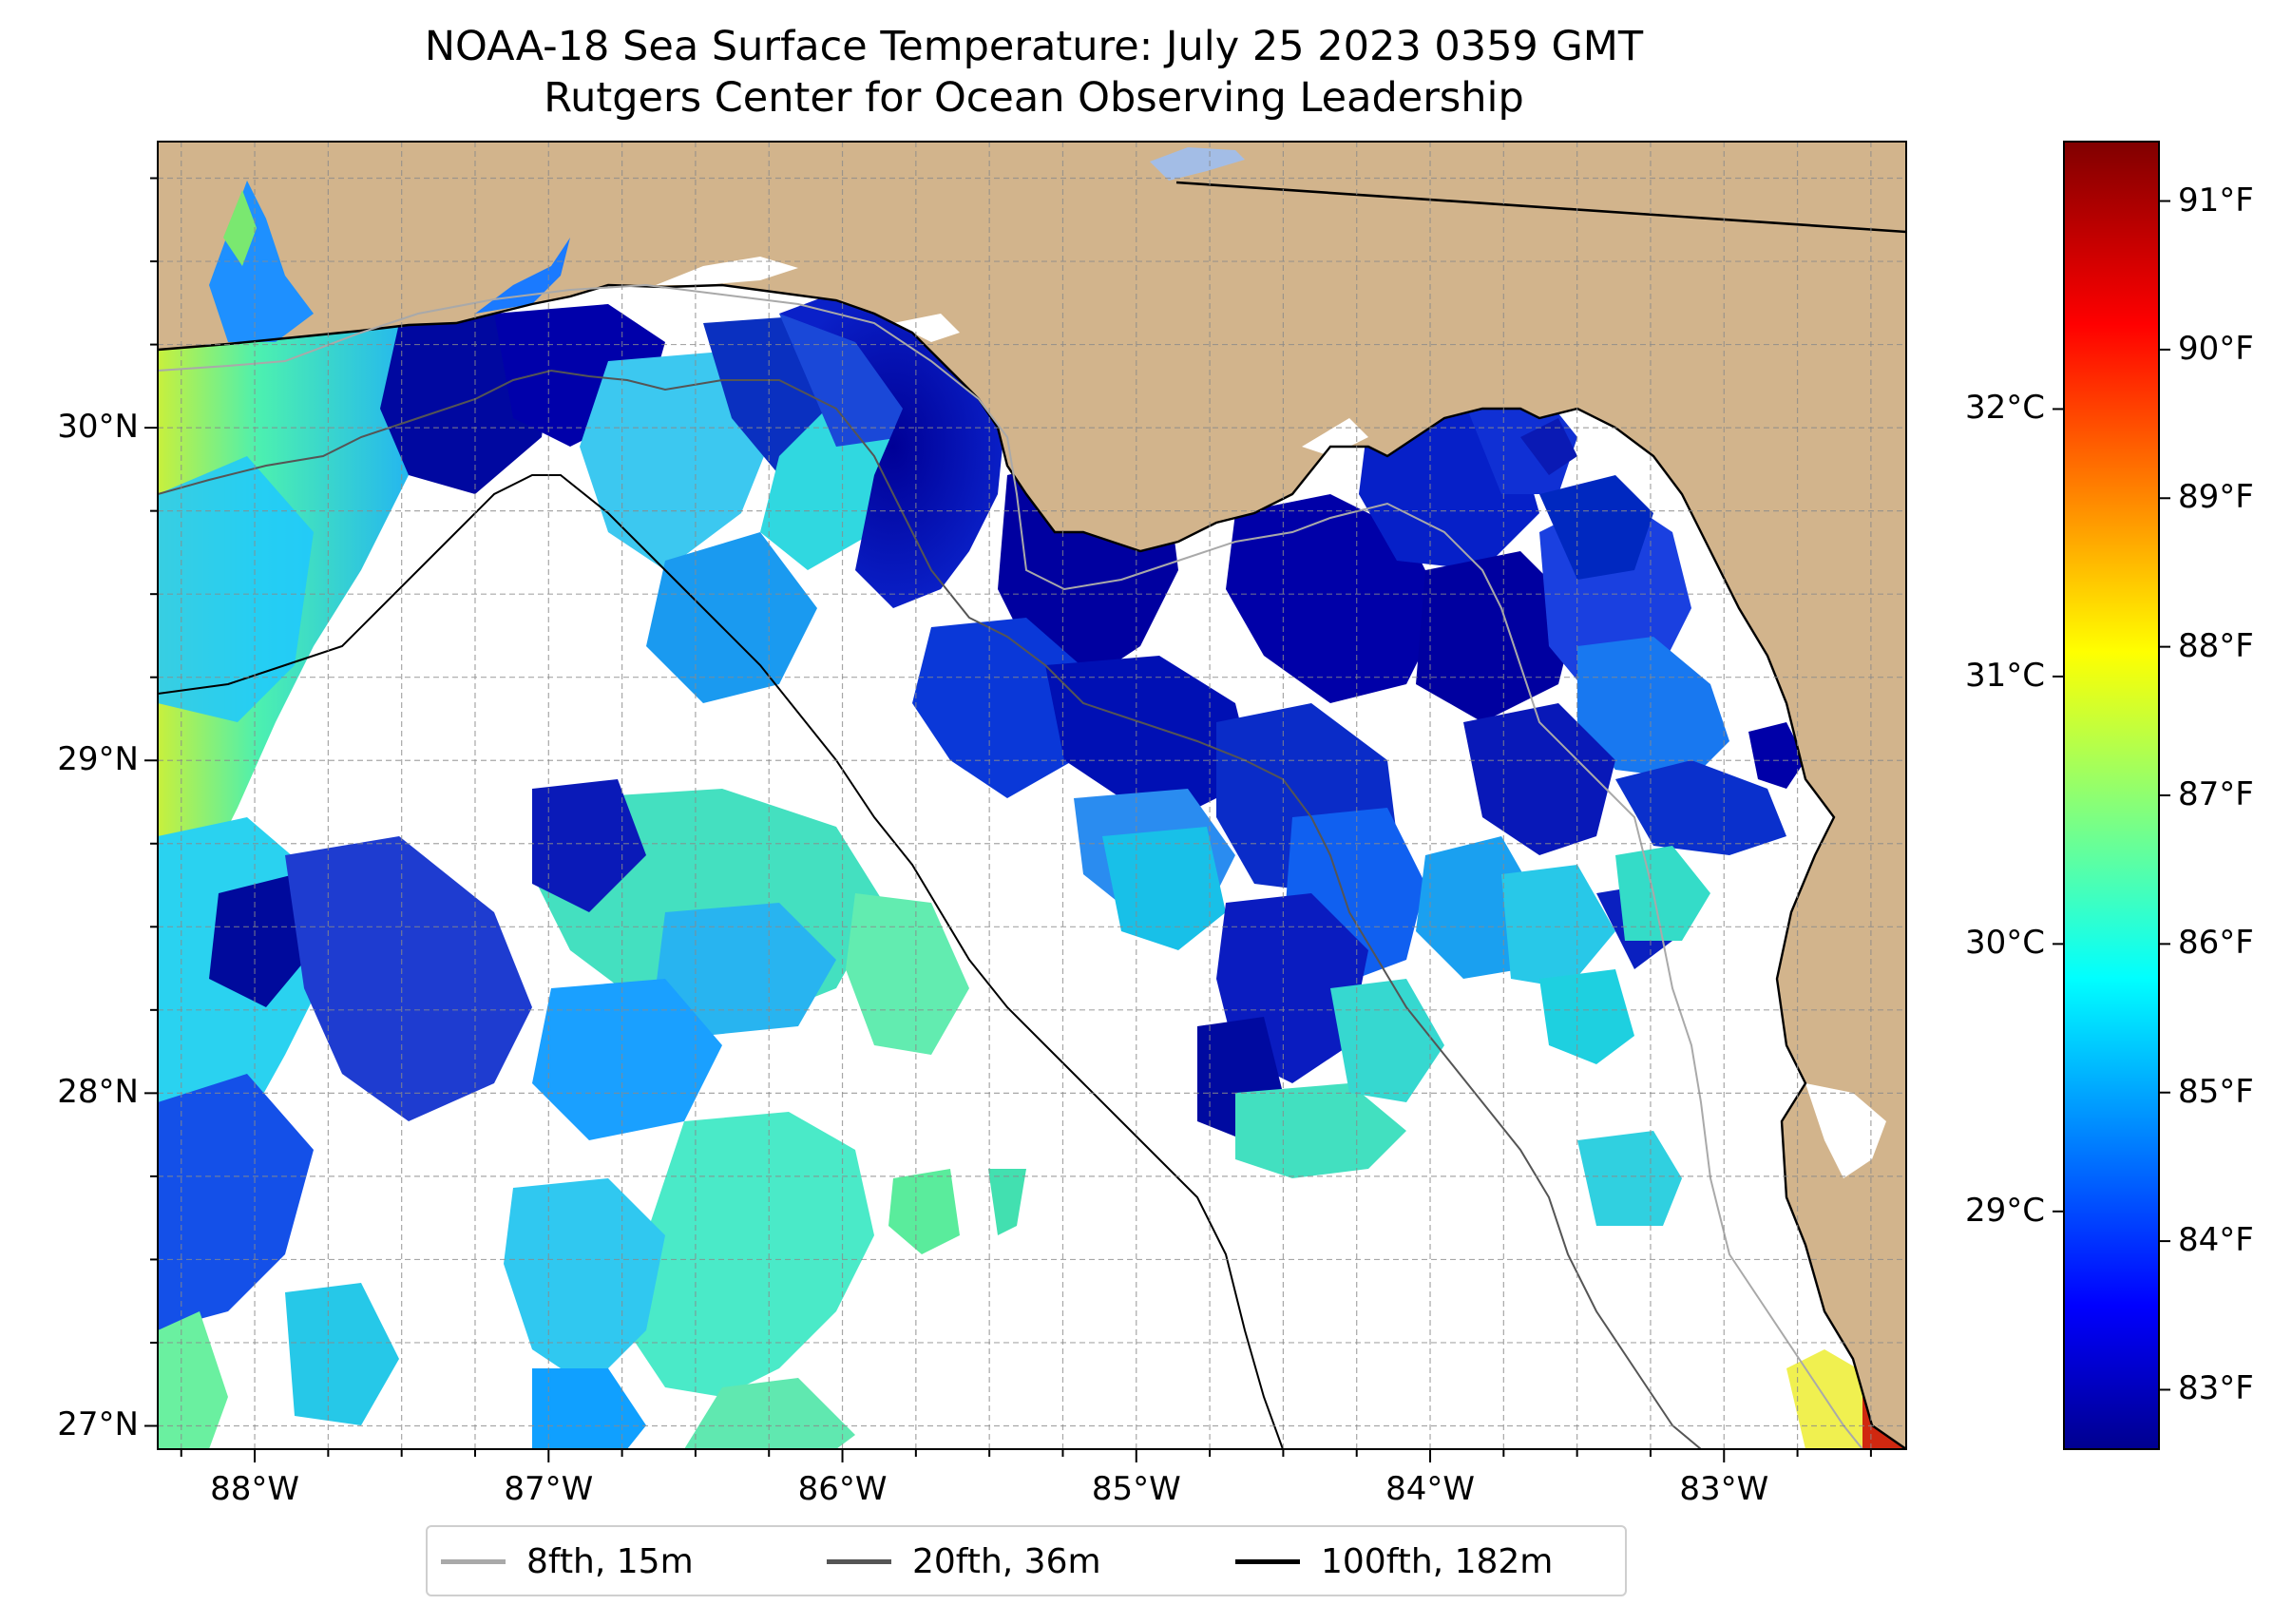  Describe the element at coordinates (2216, 1240) in the screenshot. I see `colorbar-f-label: 84°F` at that location.